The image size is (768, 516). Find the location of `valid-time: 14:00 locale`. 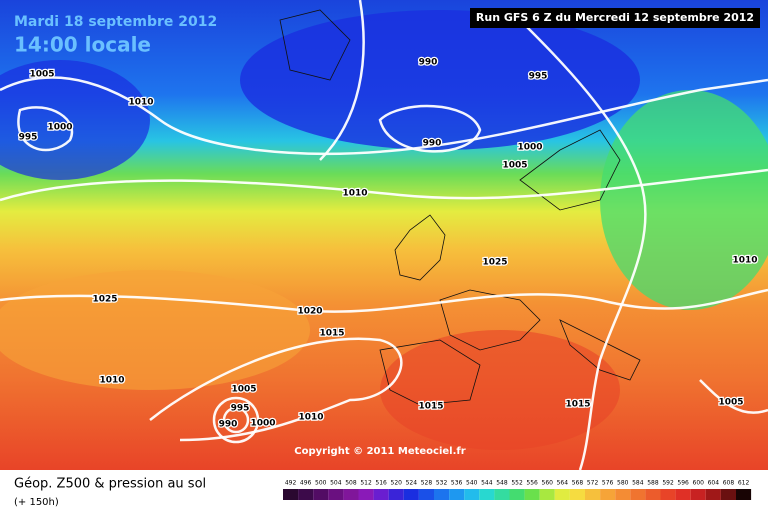

valid-time: 14:00 locale is located at coordinates (82, 45).